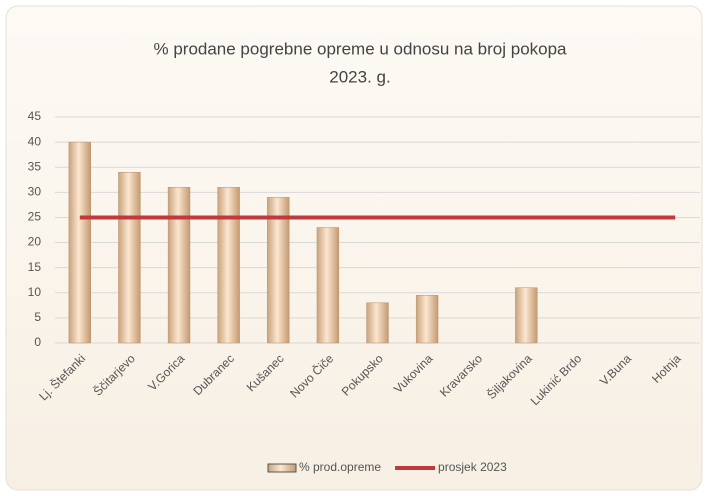  Describe the element at coordinates (35, 217) in the screenshot. I see `y-tick-label: 25` at that location.